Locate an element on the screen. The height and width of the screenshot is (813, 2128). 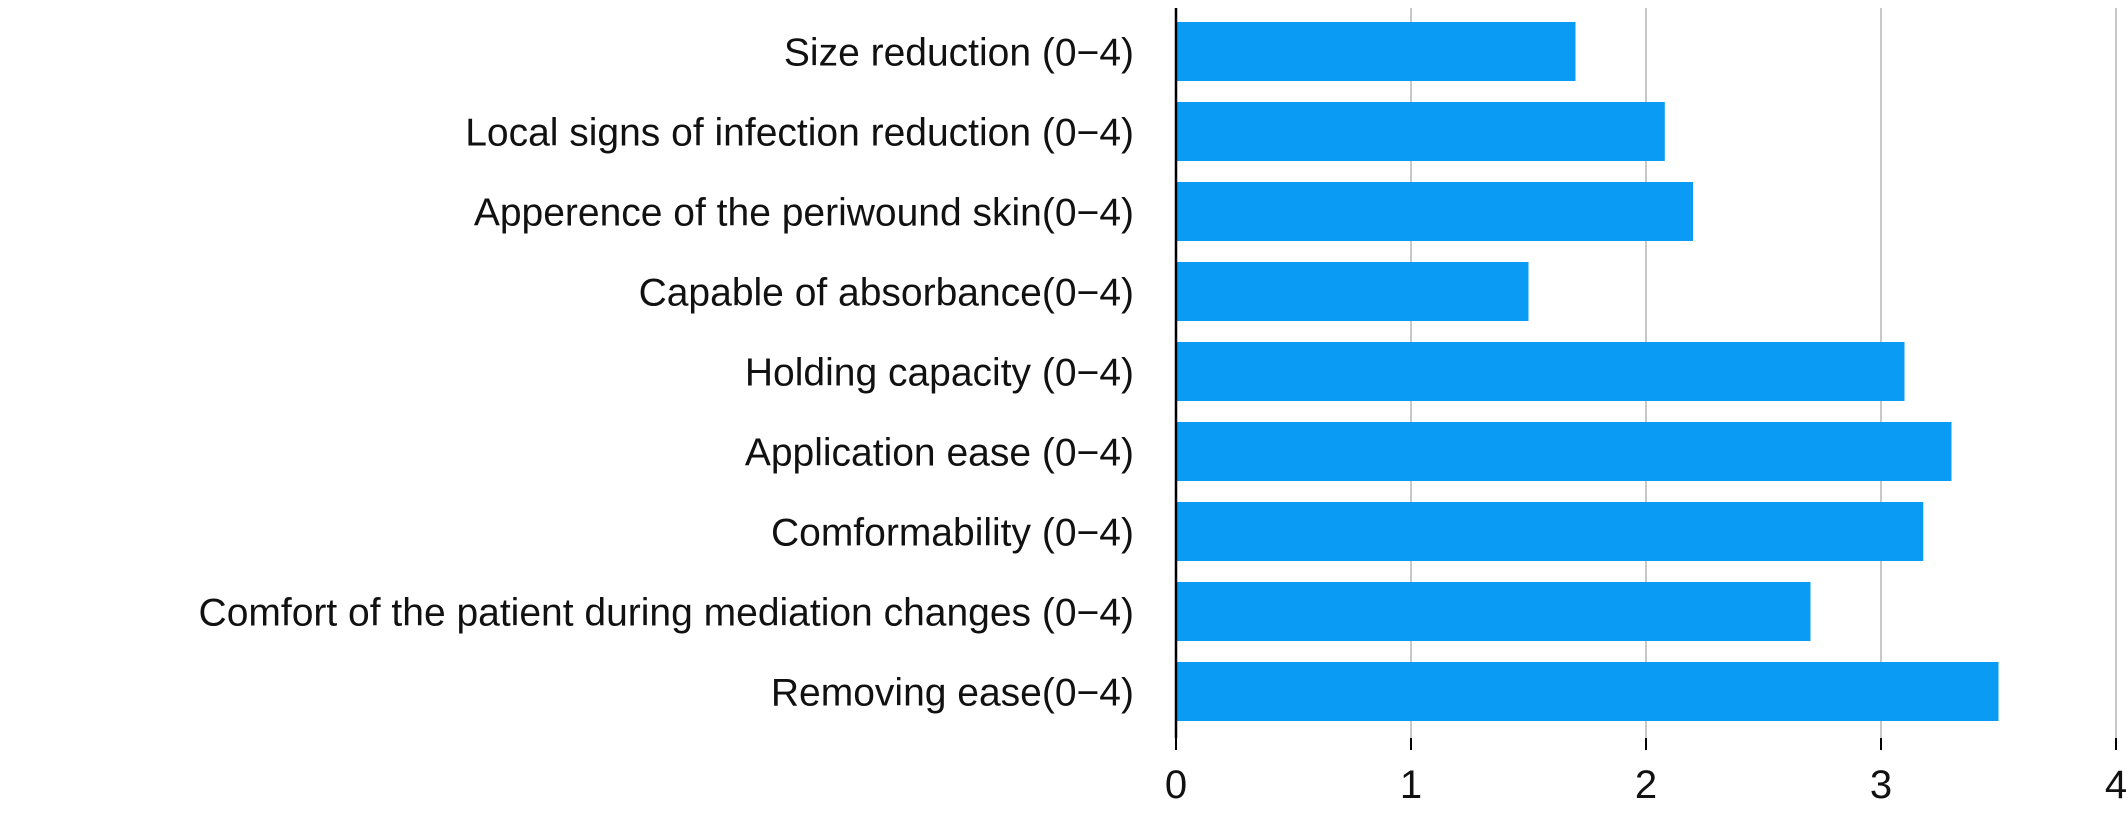
category-label: Application ease (0−4) is located at coordinates (939, 453).